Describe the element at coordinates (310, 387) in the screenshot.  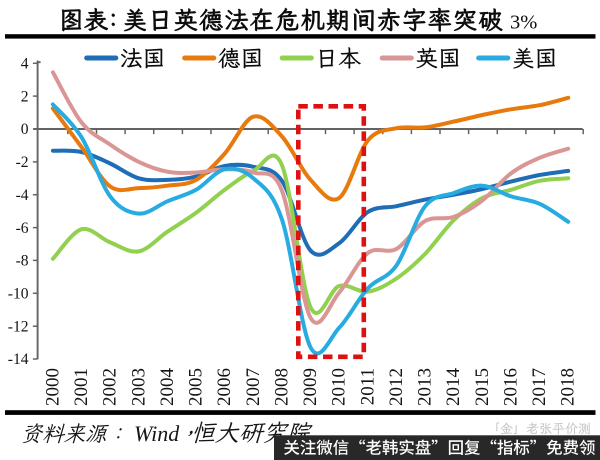
I see `svg-text: 2009` at that location.